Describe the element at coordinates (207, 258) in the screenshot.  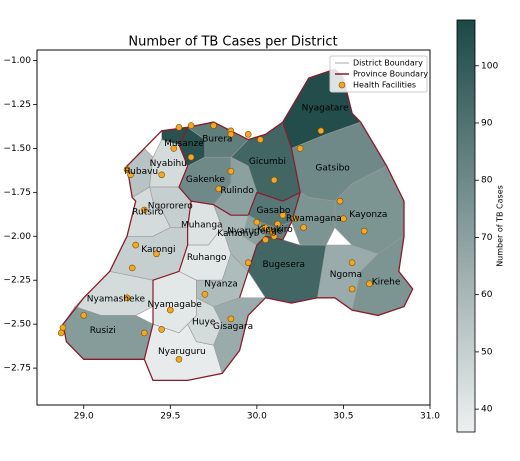
I see `district-label: Ruhango` at that location.